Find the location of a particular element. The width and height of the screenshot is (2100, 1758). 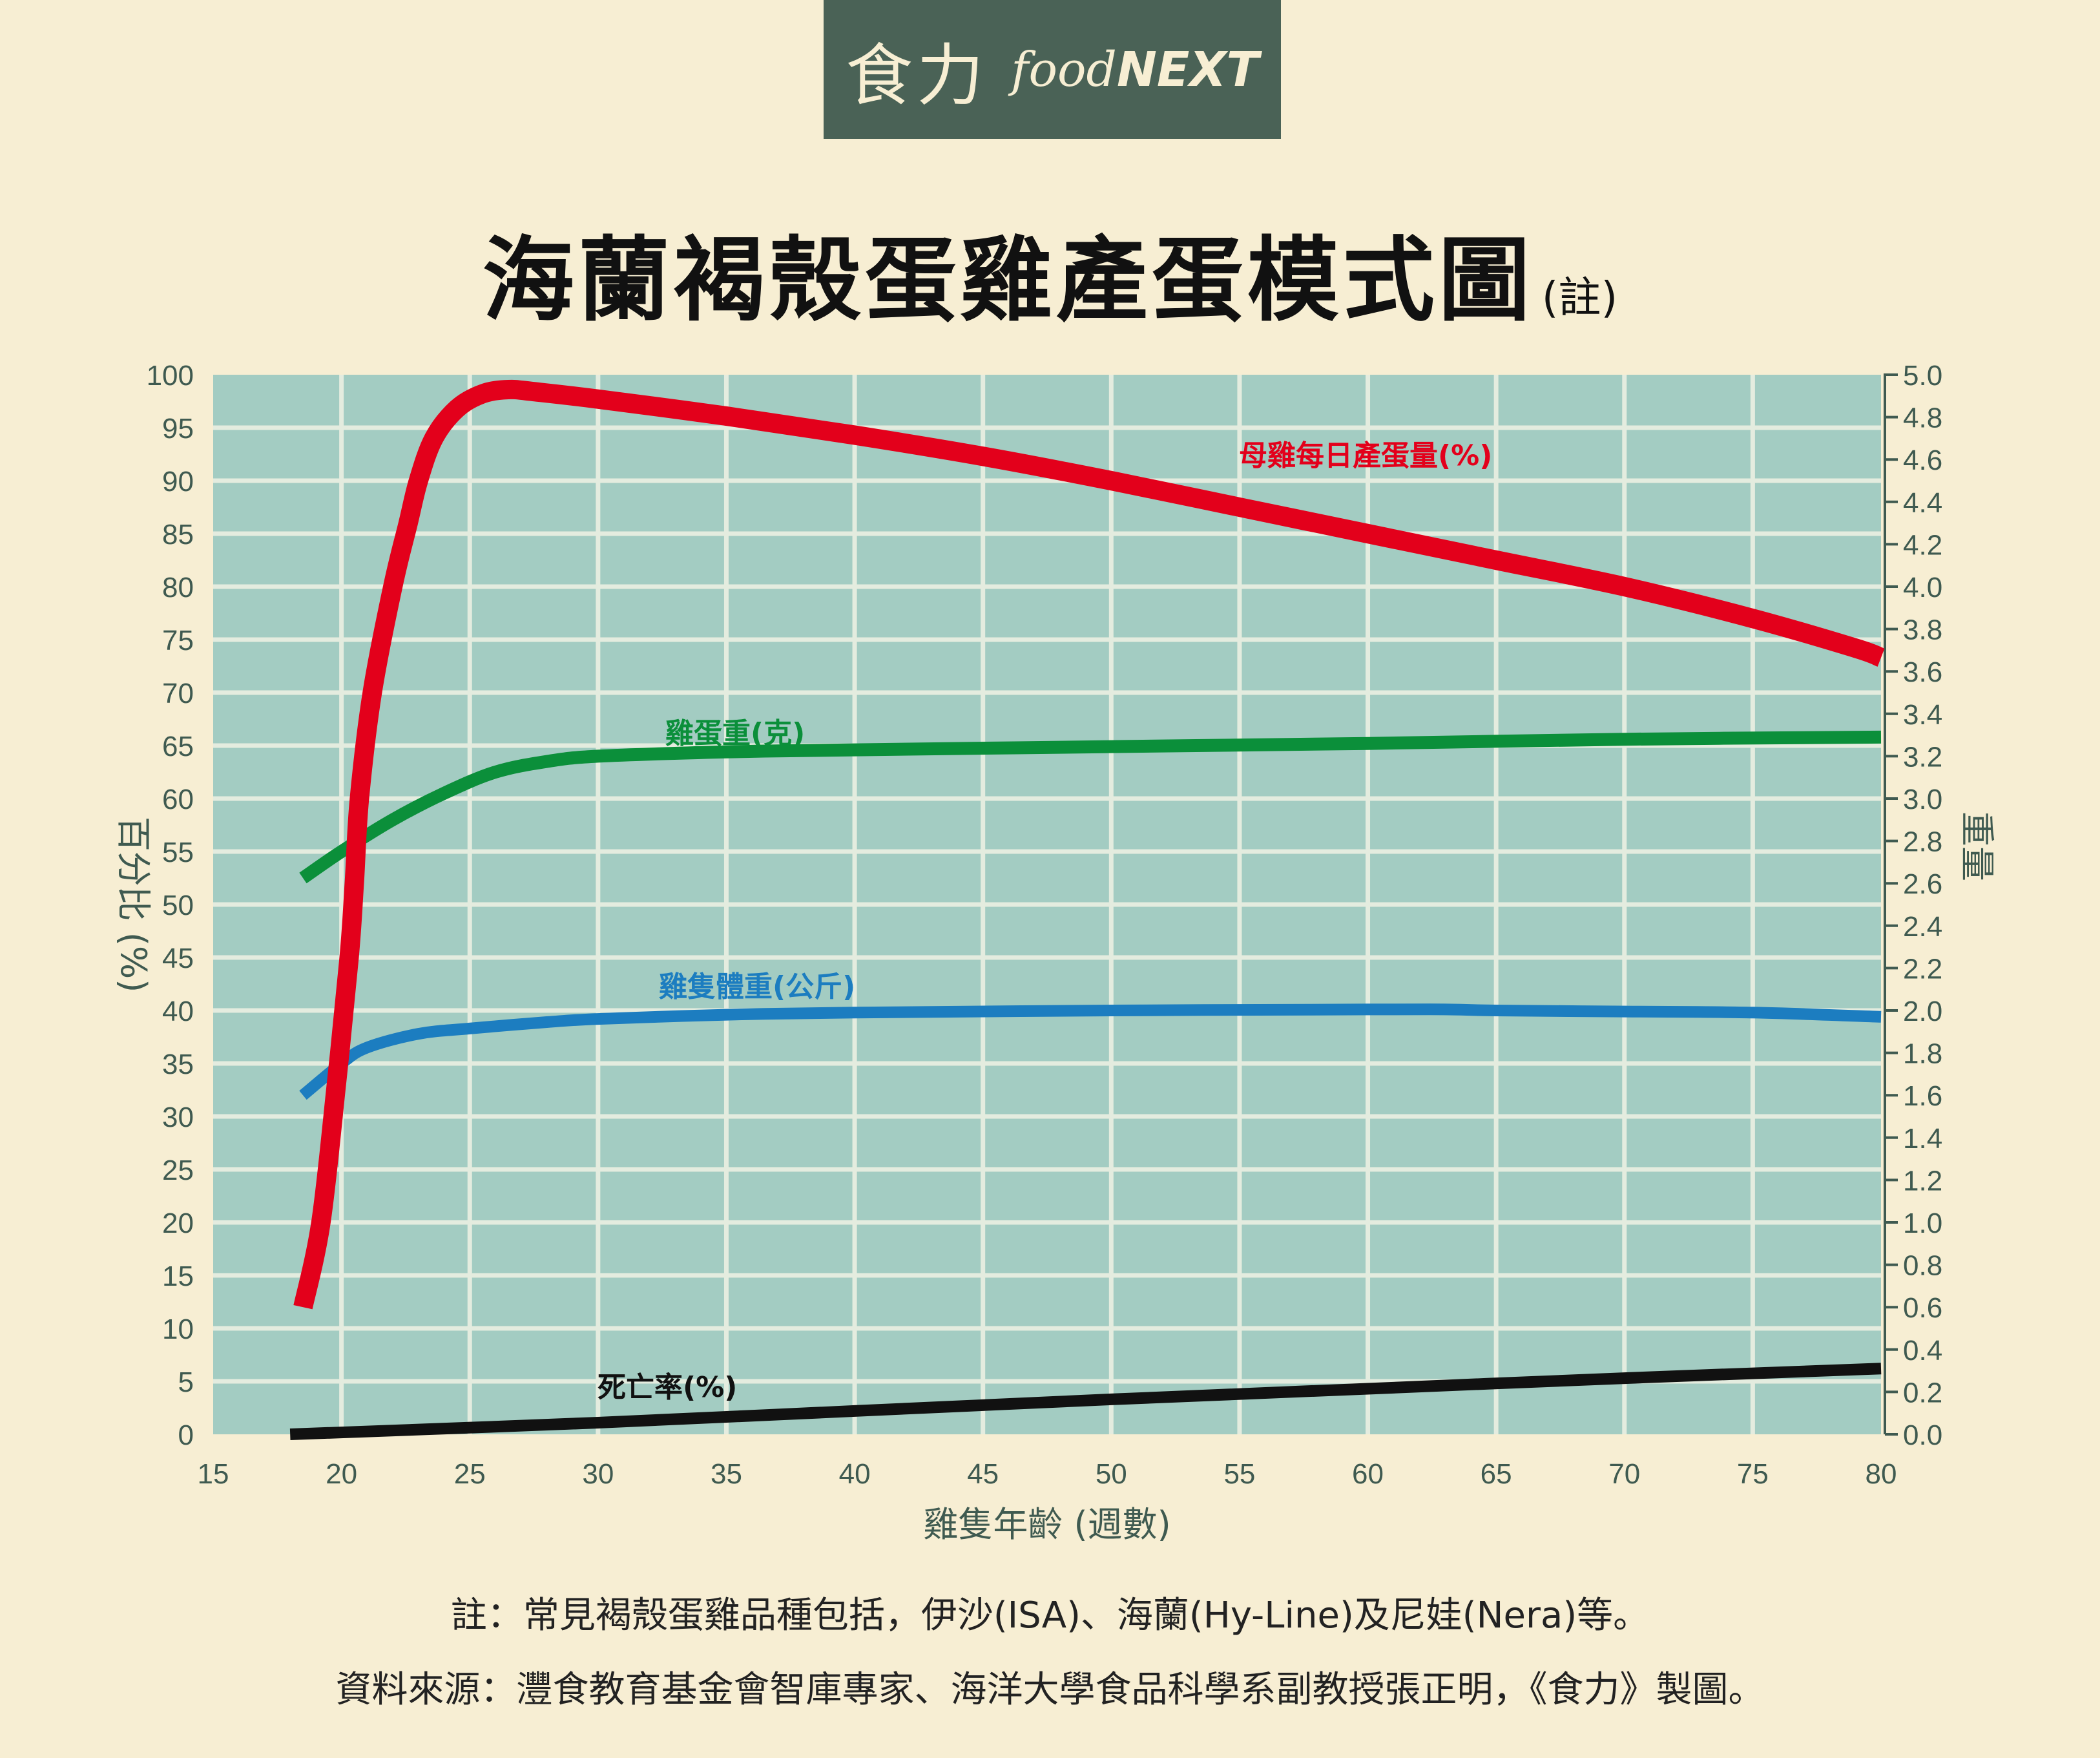

series-line-mortality is located at coordinates (1086, 1401).